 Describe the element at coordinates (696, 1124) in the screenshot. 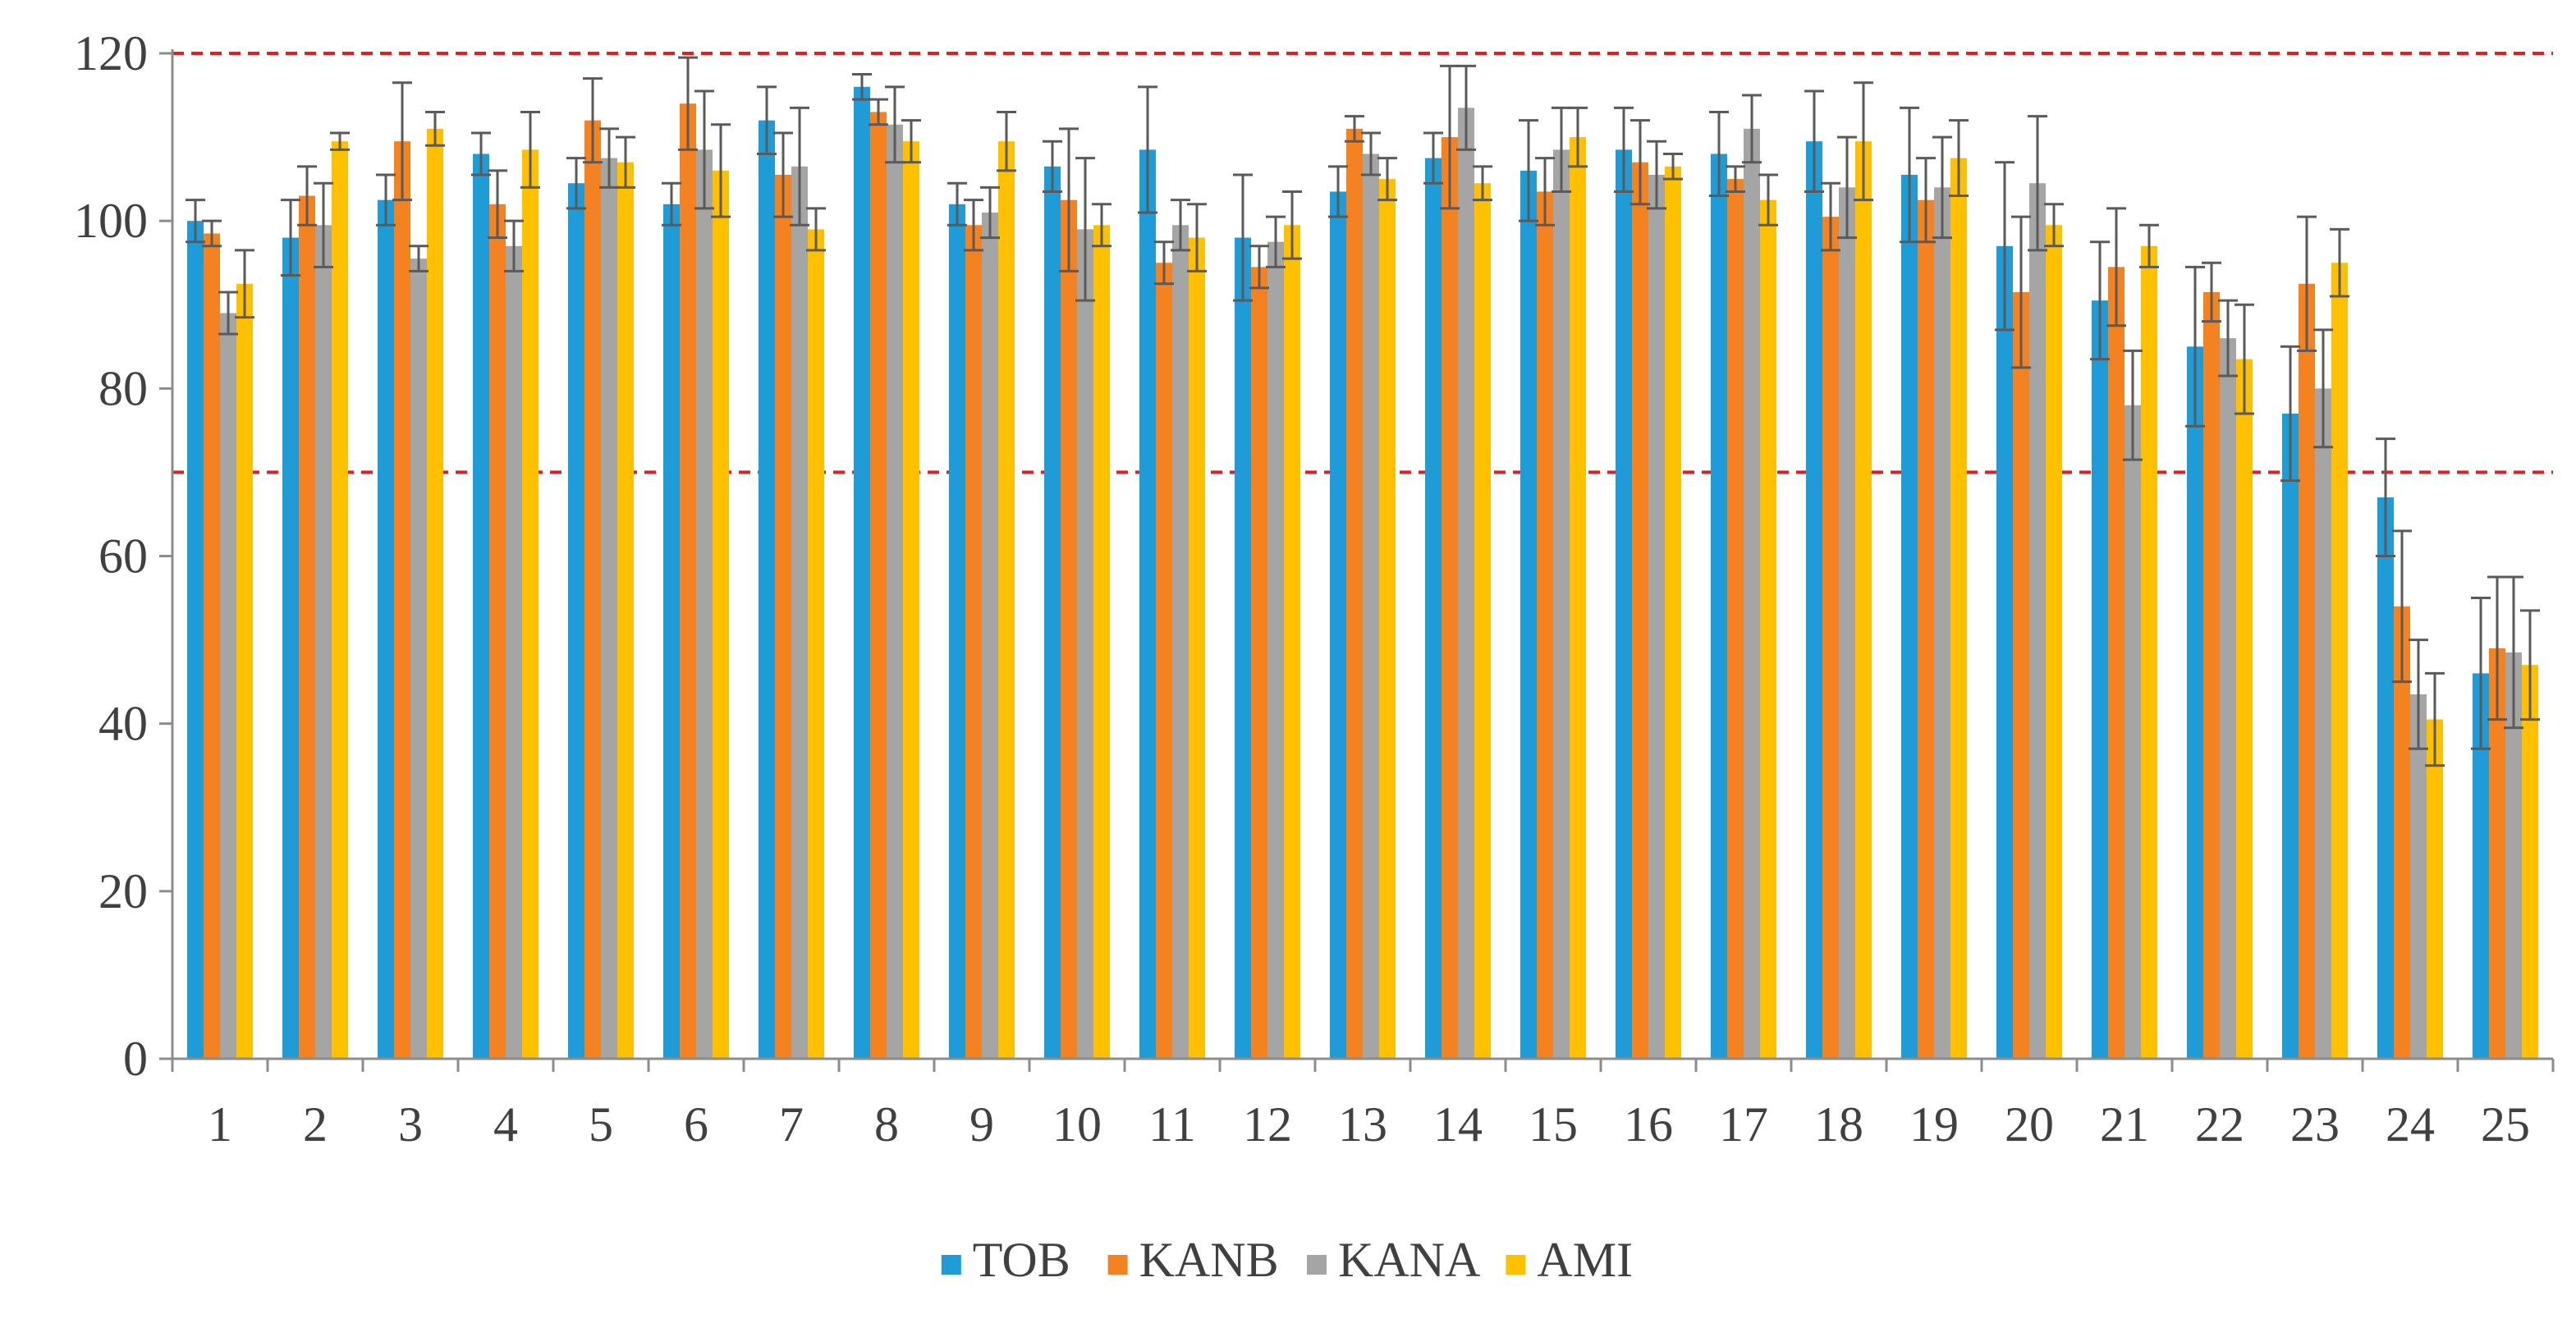

I see `x-tick-label-6: 6` at that location.